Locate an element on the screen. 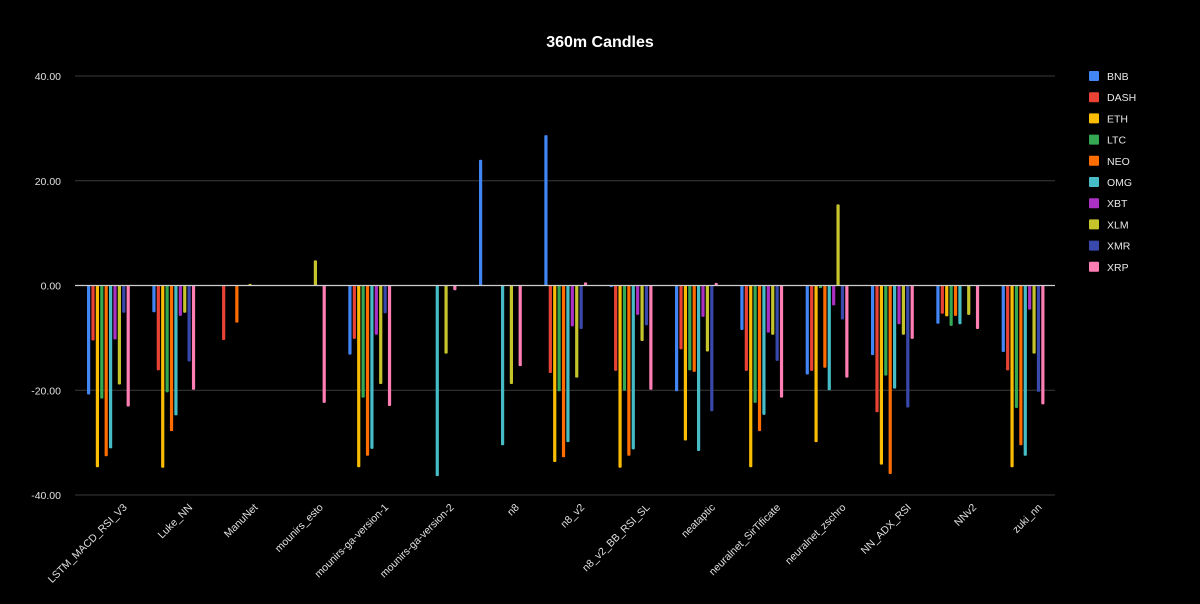 This screenshot has width=1200, height=604. y-tick-label: 0.00 is located at coordinates (51, 287).